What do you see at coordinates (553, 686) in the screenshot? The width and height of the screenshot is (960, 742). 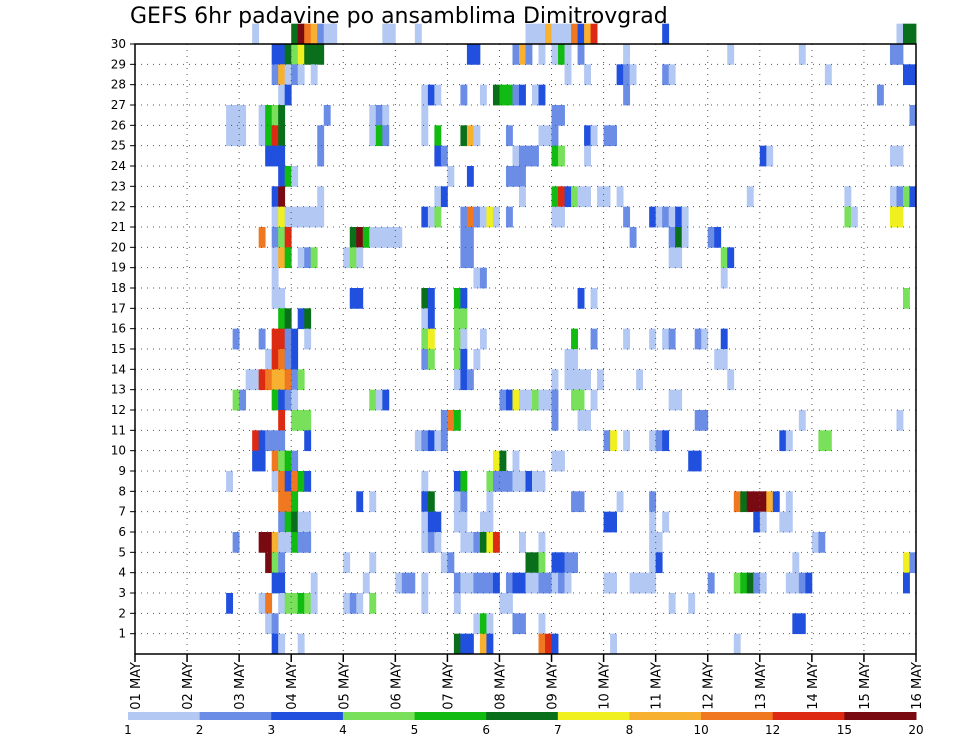 I see `x-tick-label: 09 MAY` at bounding box center [553, 686].